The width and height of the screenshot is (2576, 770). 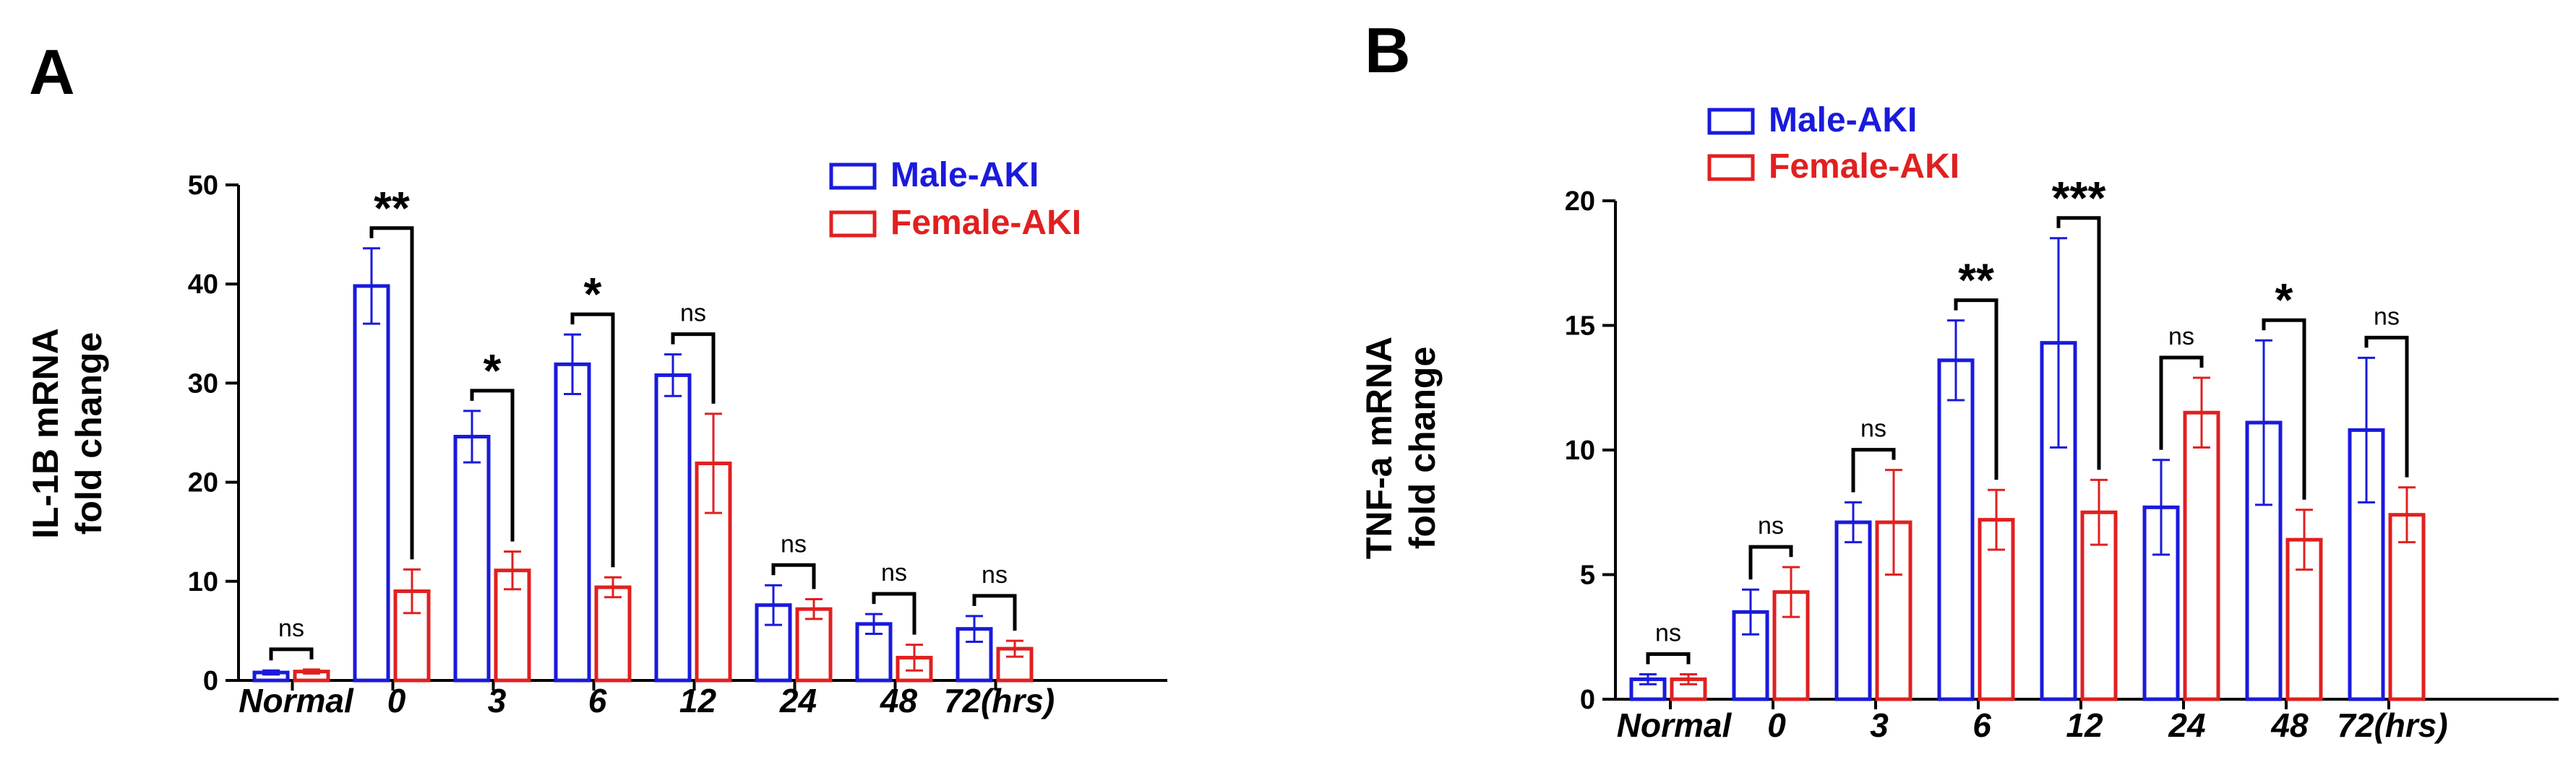 What do you see at coordinates (52, 72) in the screenshot?
I see `panel-a-letter: A` at bounding box center [52, 72].